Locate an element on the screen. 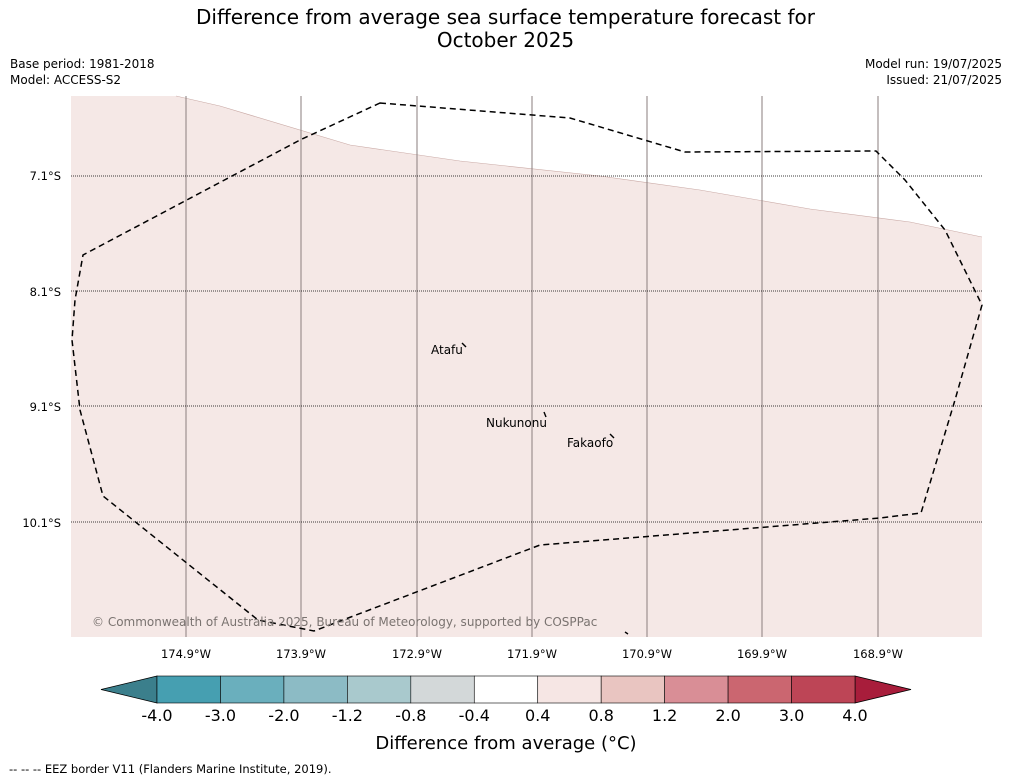 This screenshot has width=1011, height=781. colorbar-tick-label: -0.4 is located at coordinates (474, 715).